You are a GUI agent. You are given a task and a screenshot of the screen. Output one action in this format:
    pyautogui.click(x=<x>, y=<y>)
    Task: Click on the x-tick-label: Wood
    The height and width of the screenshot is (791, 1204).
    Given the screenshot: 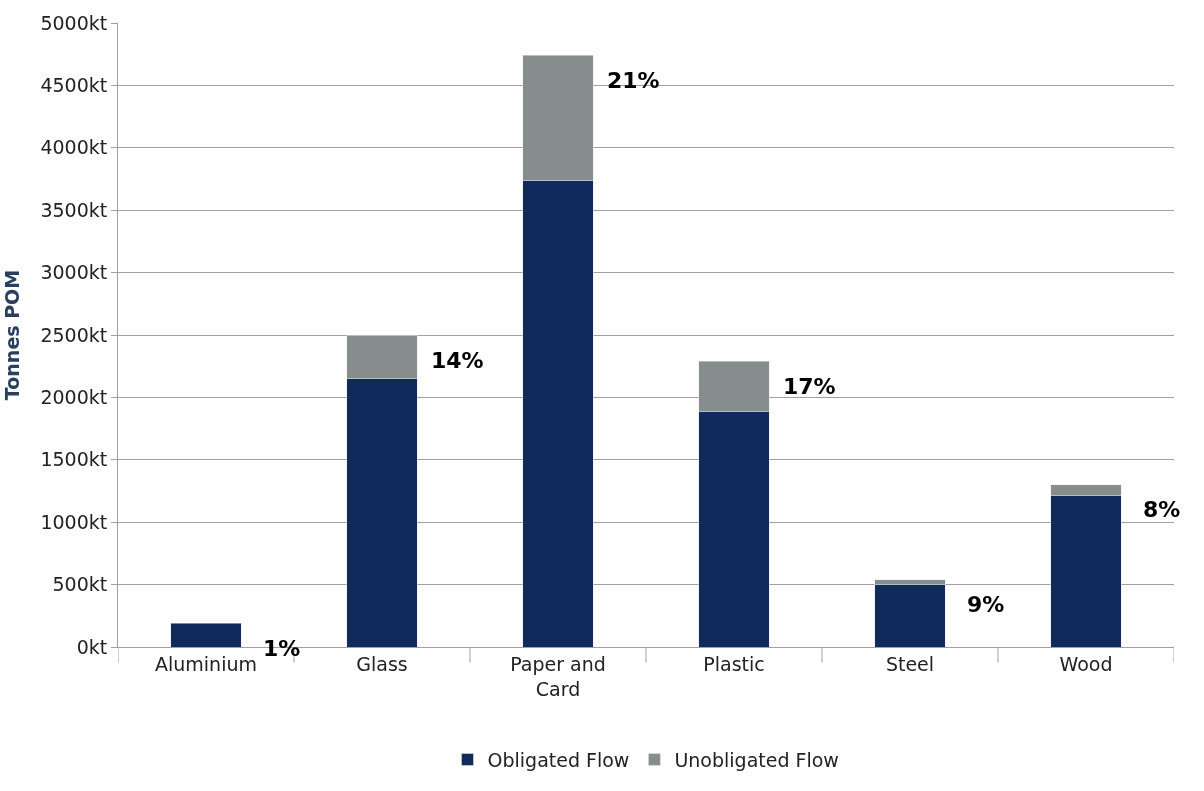 What is the action you would take?
    pyautogui.click(x=1086, y=663)
    